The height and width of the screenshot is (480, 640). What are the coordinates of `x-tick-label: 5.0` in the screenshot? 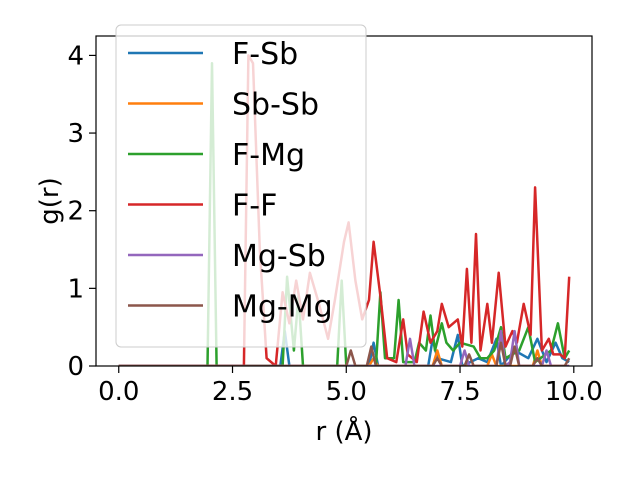 It's located at (346, 392).